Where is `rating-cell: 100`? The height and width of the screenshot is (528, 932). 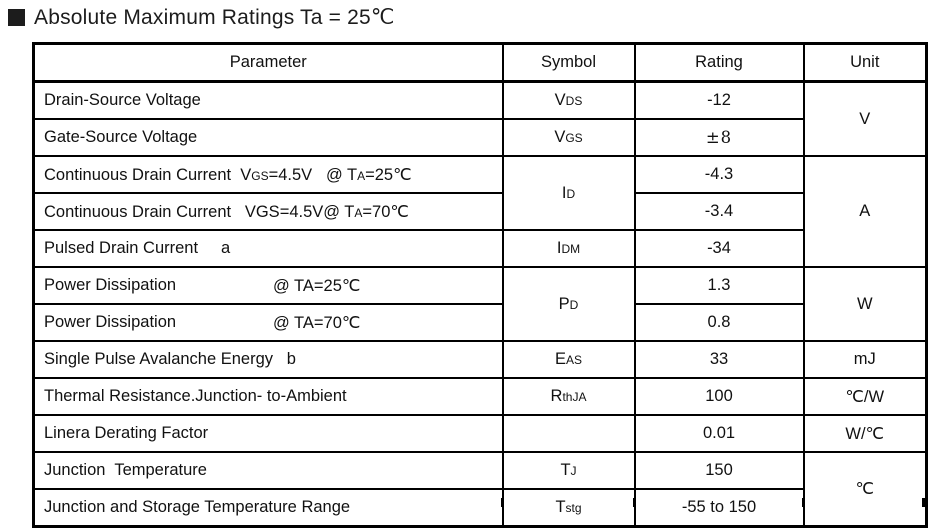 rating-cell: 100 is located at coordinates (719, 396).